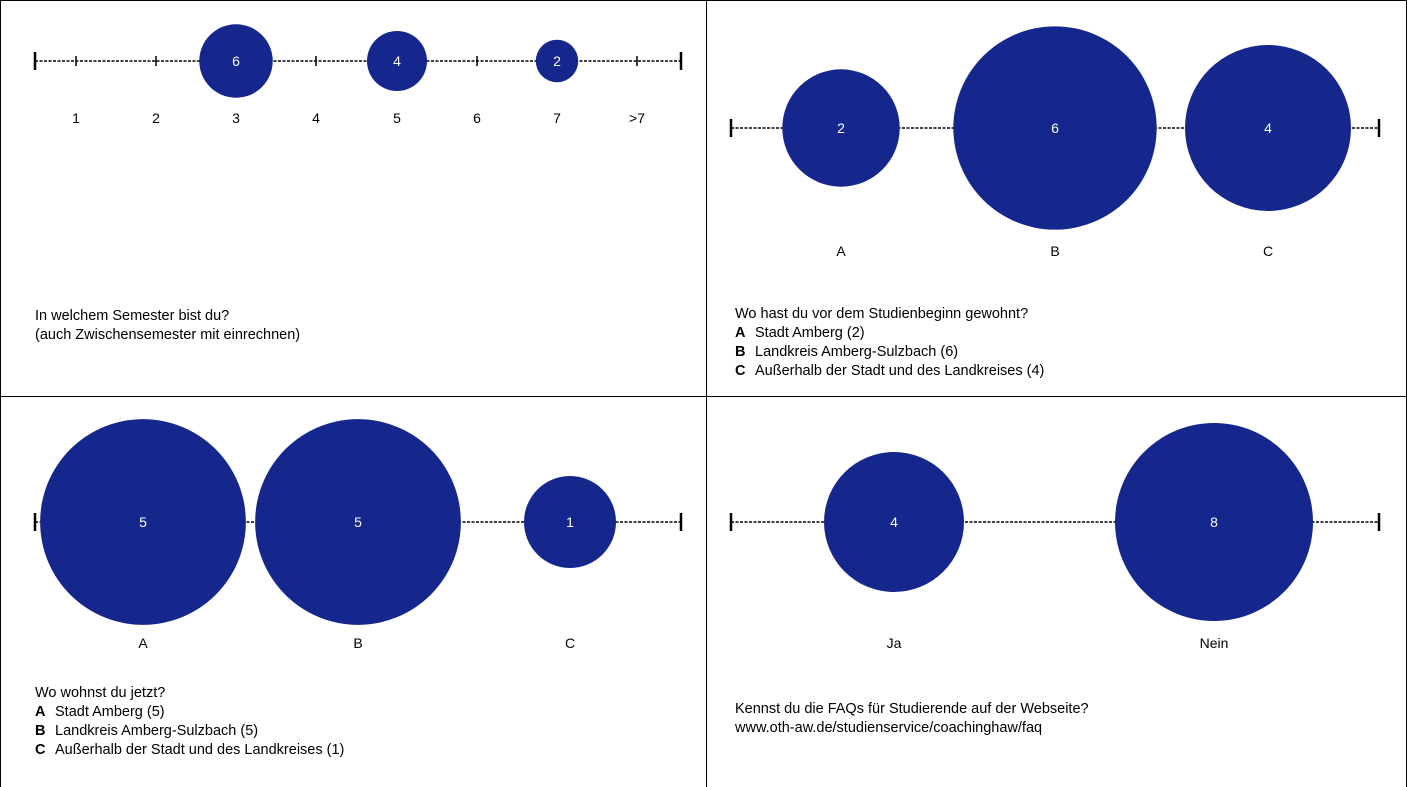 The height and width of the screenshot is (787, 1407). I want to click on legend-text: Landkreis Amberg-Sulzbach (5), so click(157, 731).